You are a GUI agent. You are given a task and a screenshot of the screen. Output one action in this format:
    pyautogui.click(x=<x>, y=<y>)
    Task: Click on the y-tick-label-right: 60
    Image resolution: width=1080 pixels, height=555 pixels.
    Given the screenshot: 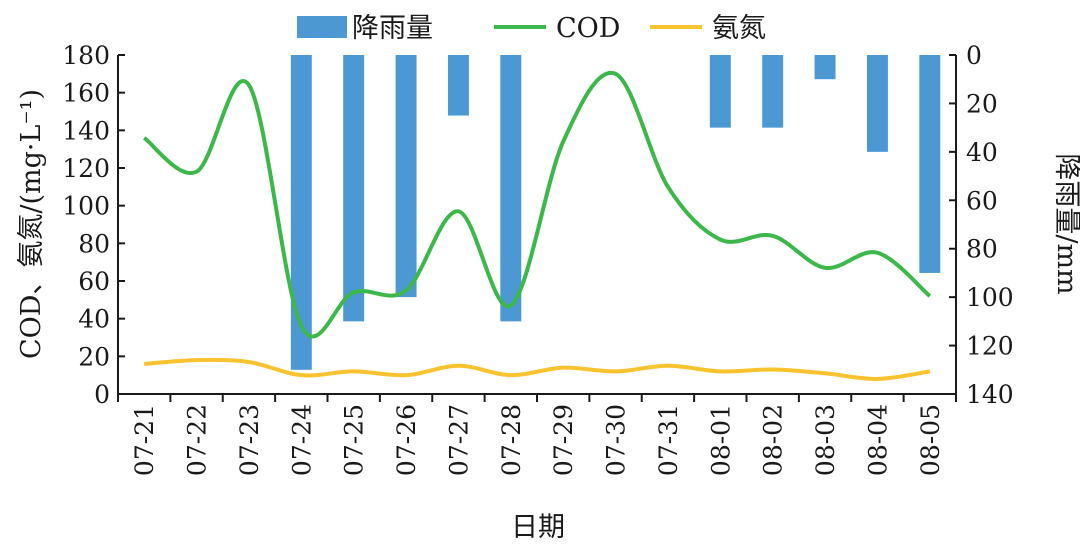 What is the action you would take?
    pyautogui.click(x=982, y=200)
    